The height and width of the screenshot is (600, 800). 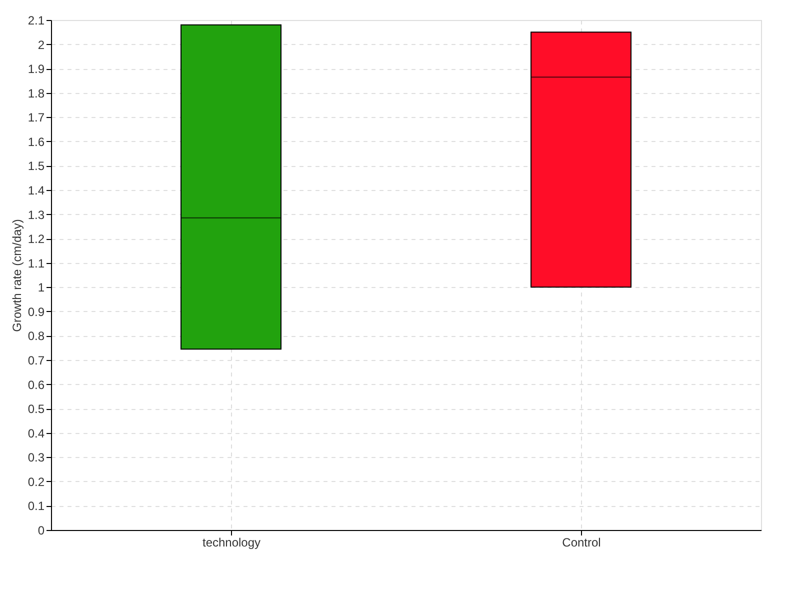 I want to click on y-tick-label: 1.5, so click(x=36, y=166).